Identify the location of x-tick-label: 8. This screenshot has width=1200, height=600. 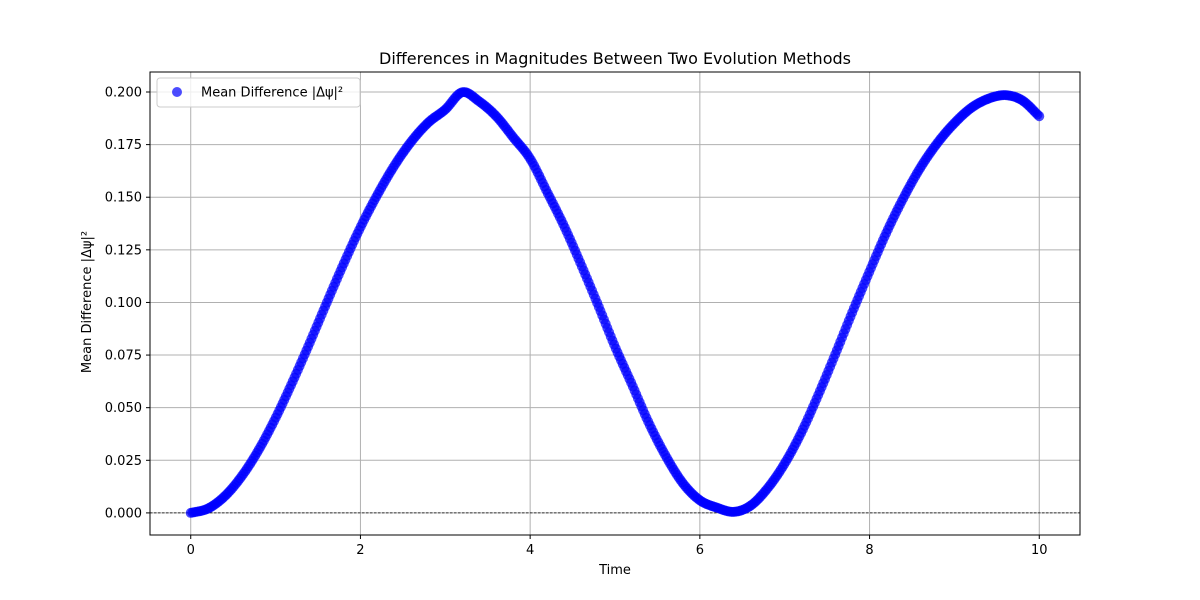
(869, 550).